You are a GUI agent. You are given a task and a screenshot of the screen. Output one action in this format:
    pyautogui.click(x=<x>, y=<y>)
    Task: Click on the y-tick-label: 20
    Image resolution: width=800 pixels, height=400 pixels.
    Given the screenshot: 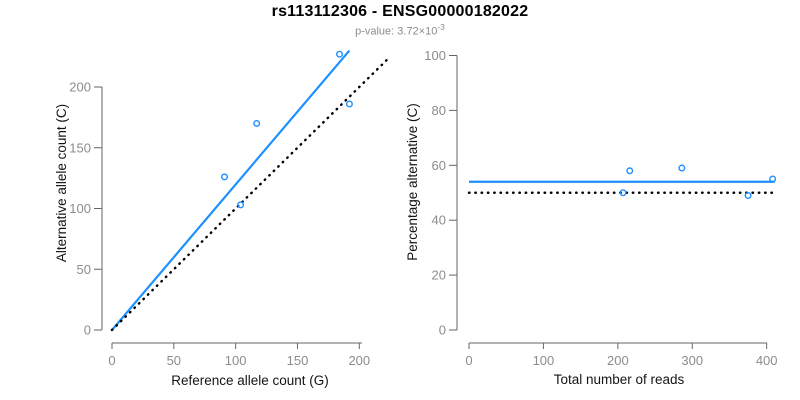 What is the action you would take?
    pyautogui.click(x=439, y=275)
    